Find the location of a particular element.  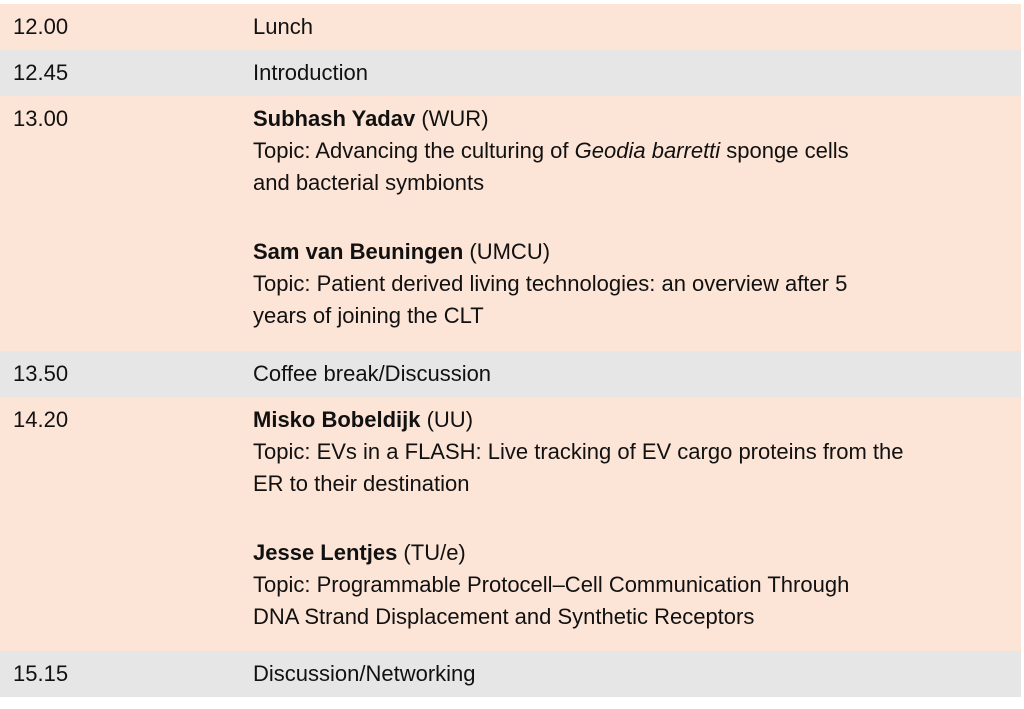

speaker-affiliation: (TU/e) is located at coordinates (431, 552).